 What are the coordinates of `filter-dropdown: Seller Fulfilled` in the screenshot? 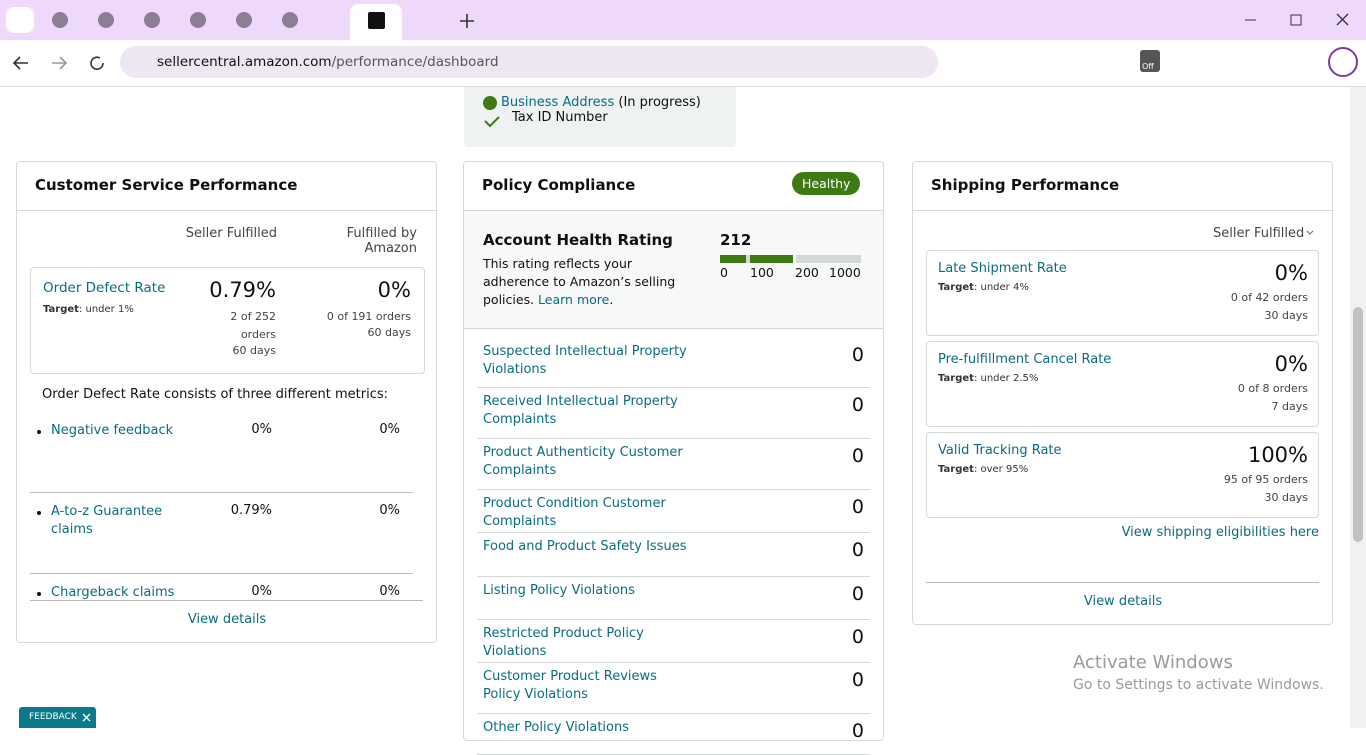 It's located at (1264, 233).